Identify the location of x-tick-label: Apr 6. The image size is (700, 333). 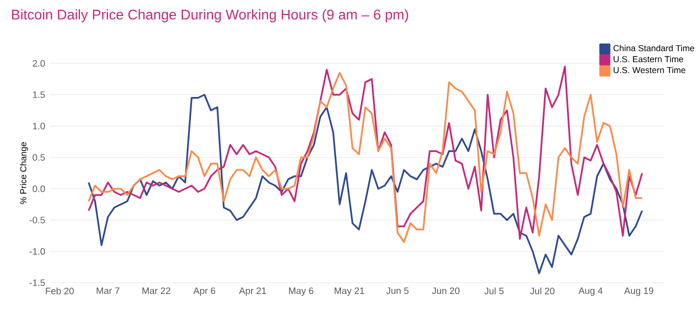
(204, 291).